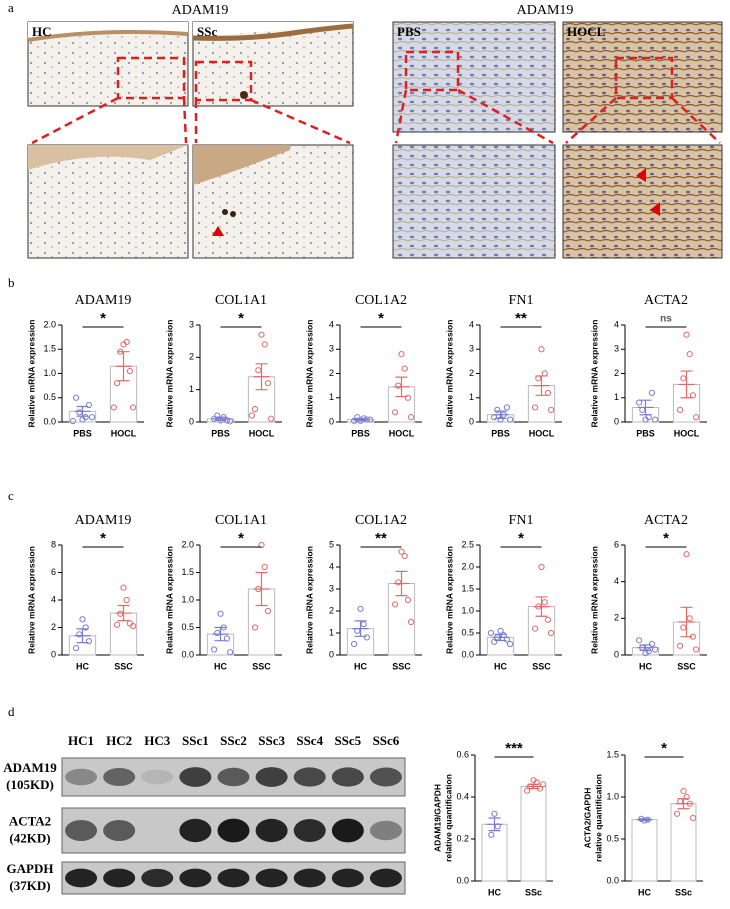 Image resolution: width=730 pixels, height=909 pixels. I want to click on chart-title: COL1A2, so click(381, 520).